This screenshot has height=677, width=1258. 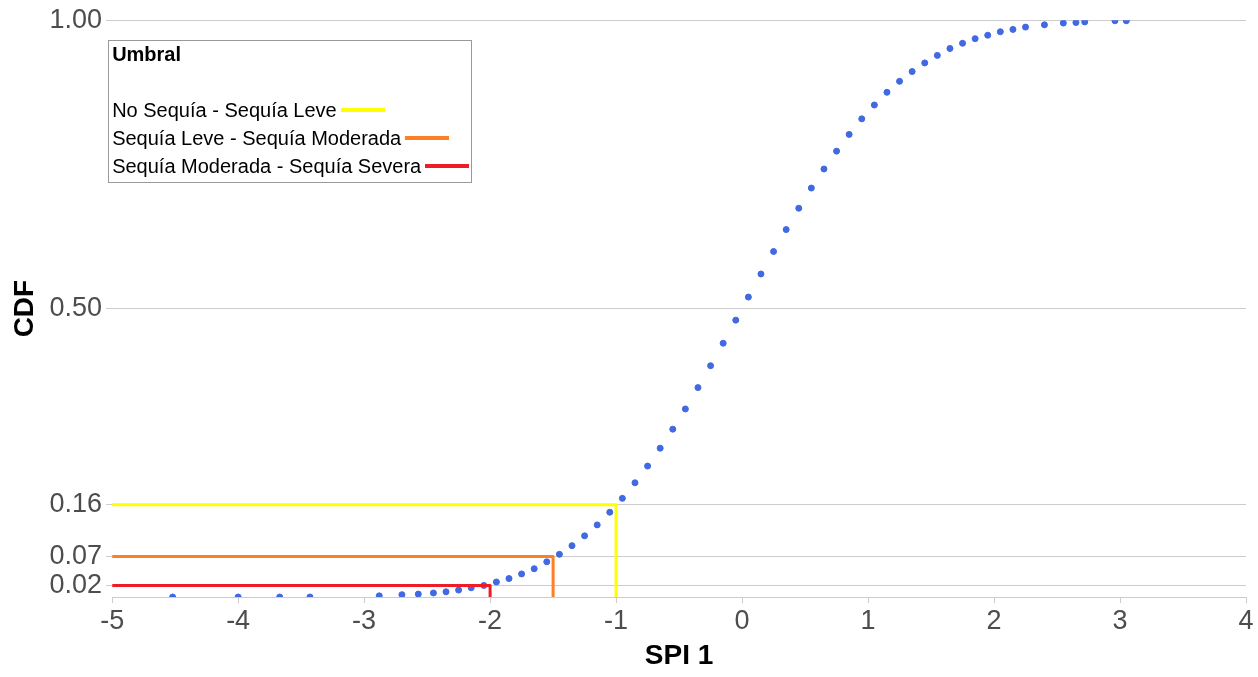 I want to click on legend-label: Sequía Leve - Sequía Moderada, so click(x=257, y=138).